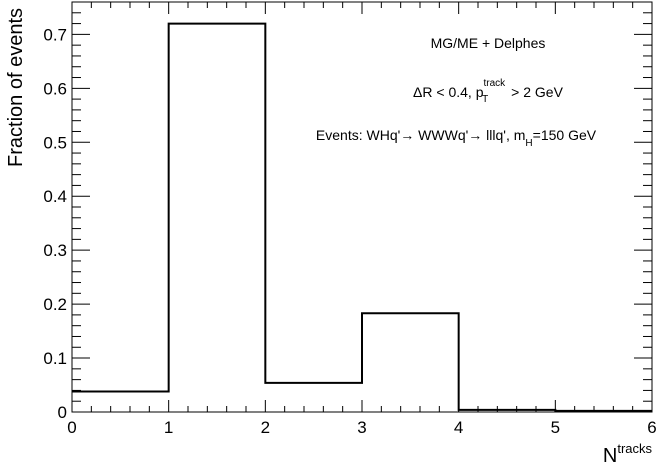  What do you see at coordinates (565, 135) in the screenshot?
I see `annotation-process-post: =150 GeV` at bounding box center [565, 135].